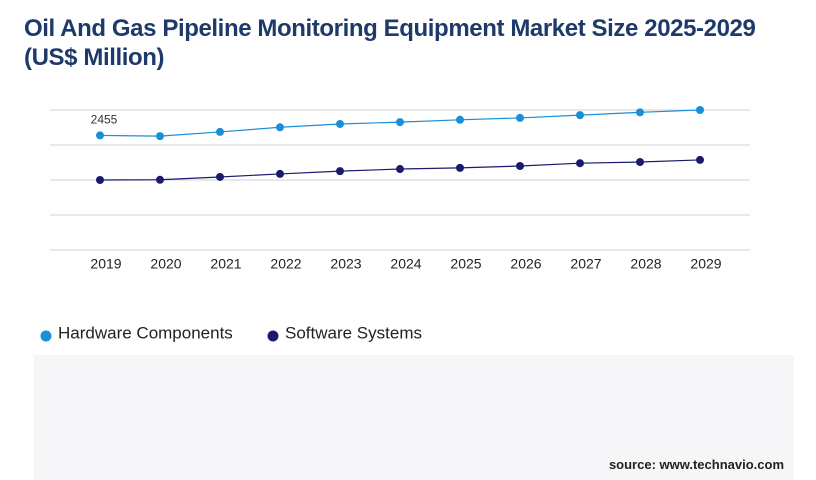 This screenshot has height=480, width=816. Describe the element at coordinates (585, 264) in the screenshot. I see `x-tick-label: 2027` at that location.